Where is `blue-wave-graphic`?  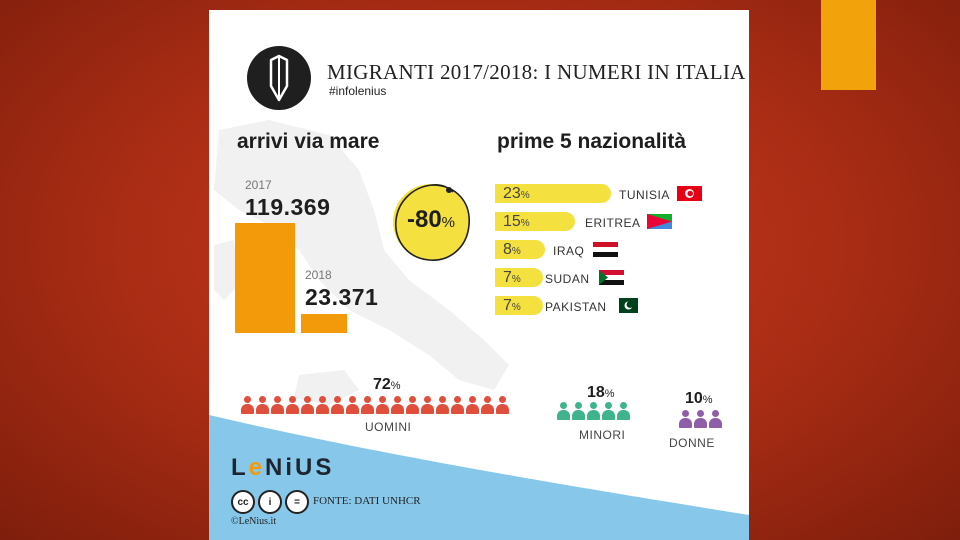 blue-wave-graphic is located at coordinates (479, 477).